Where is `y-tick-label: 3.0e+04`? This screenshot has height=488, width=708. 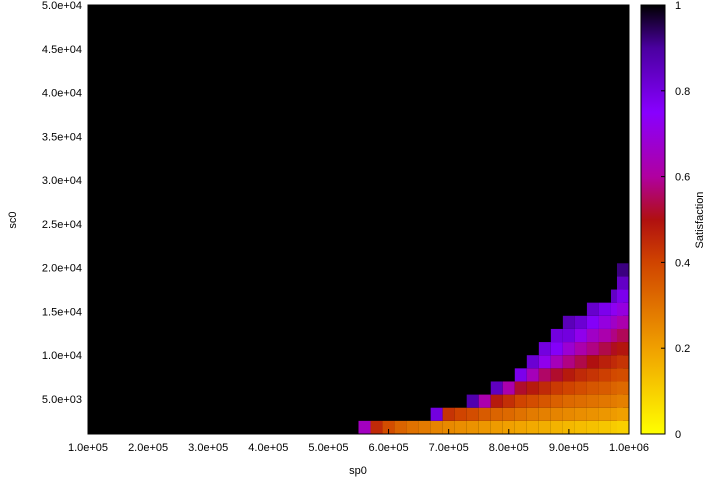 y-tick-label: 3.0e+04 is located at coordinates (62, 181).